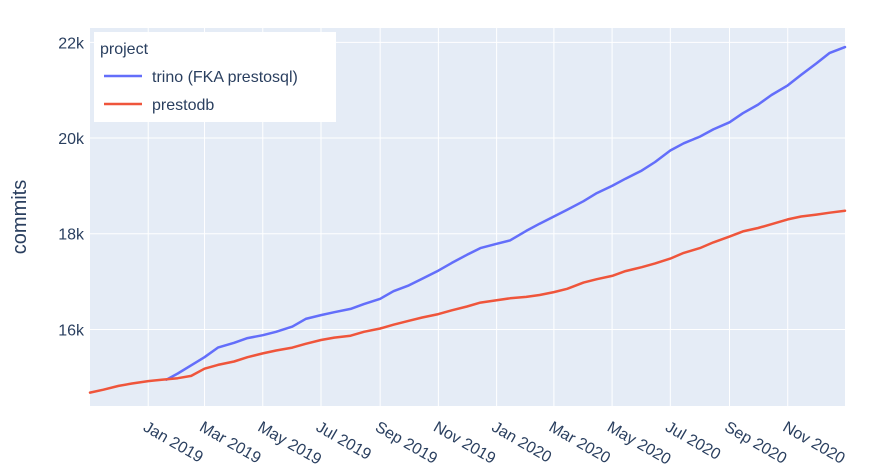  Describe the element at coordinates (201, 91) in the screenshot. I see `legend-items: trino (FKA prestosql) prestodb` at that location.